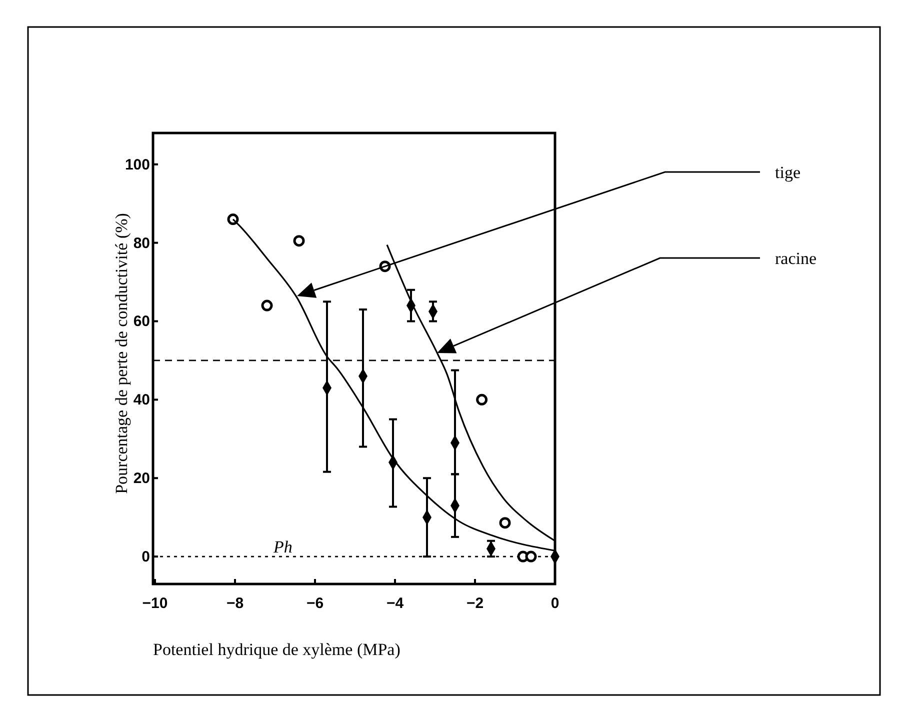 Image resolution: width=905 pixels, height=711 pixels. Describe the element at coordinates (121, 353) in the screenshot. I see `y-axis-title: Pourcentage de perte de conductivité (%)` at that location.